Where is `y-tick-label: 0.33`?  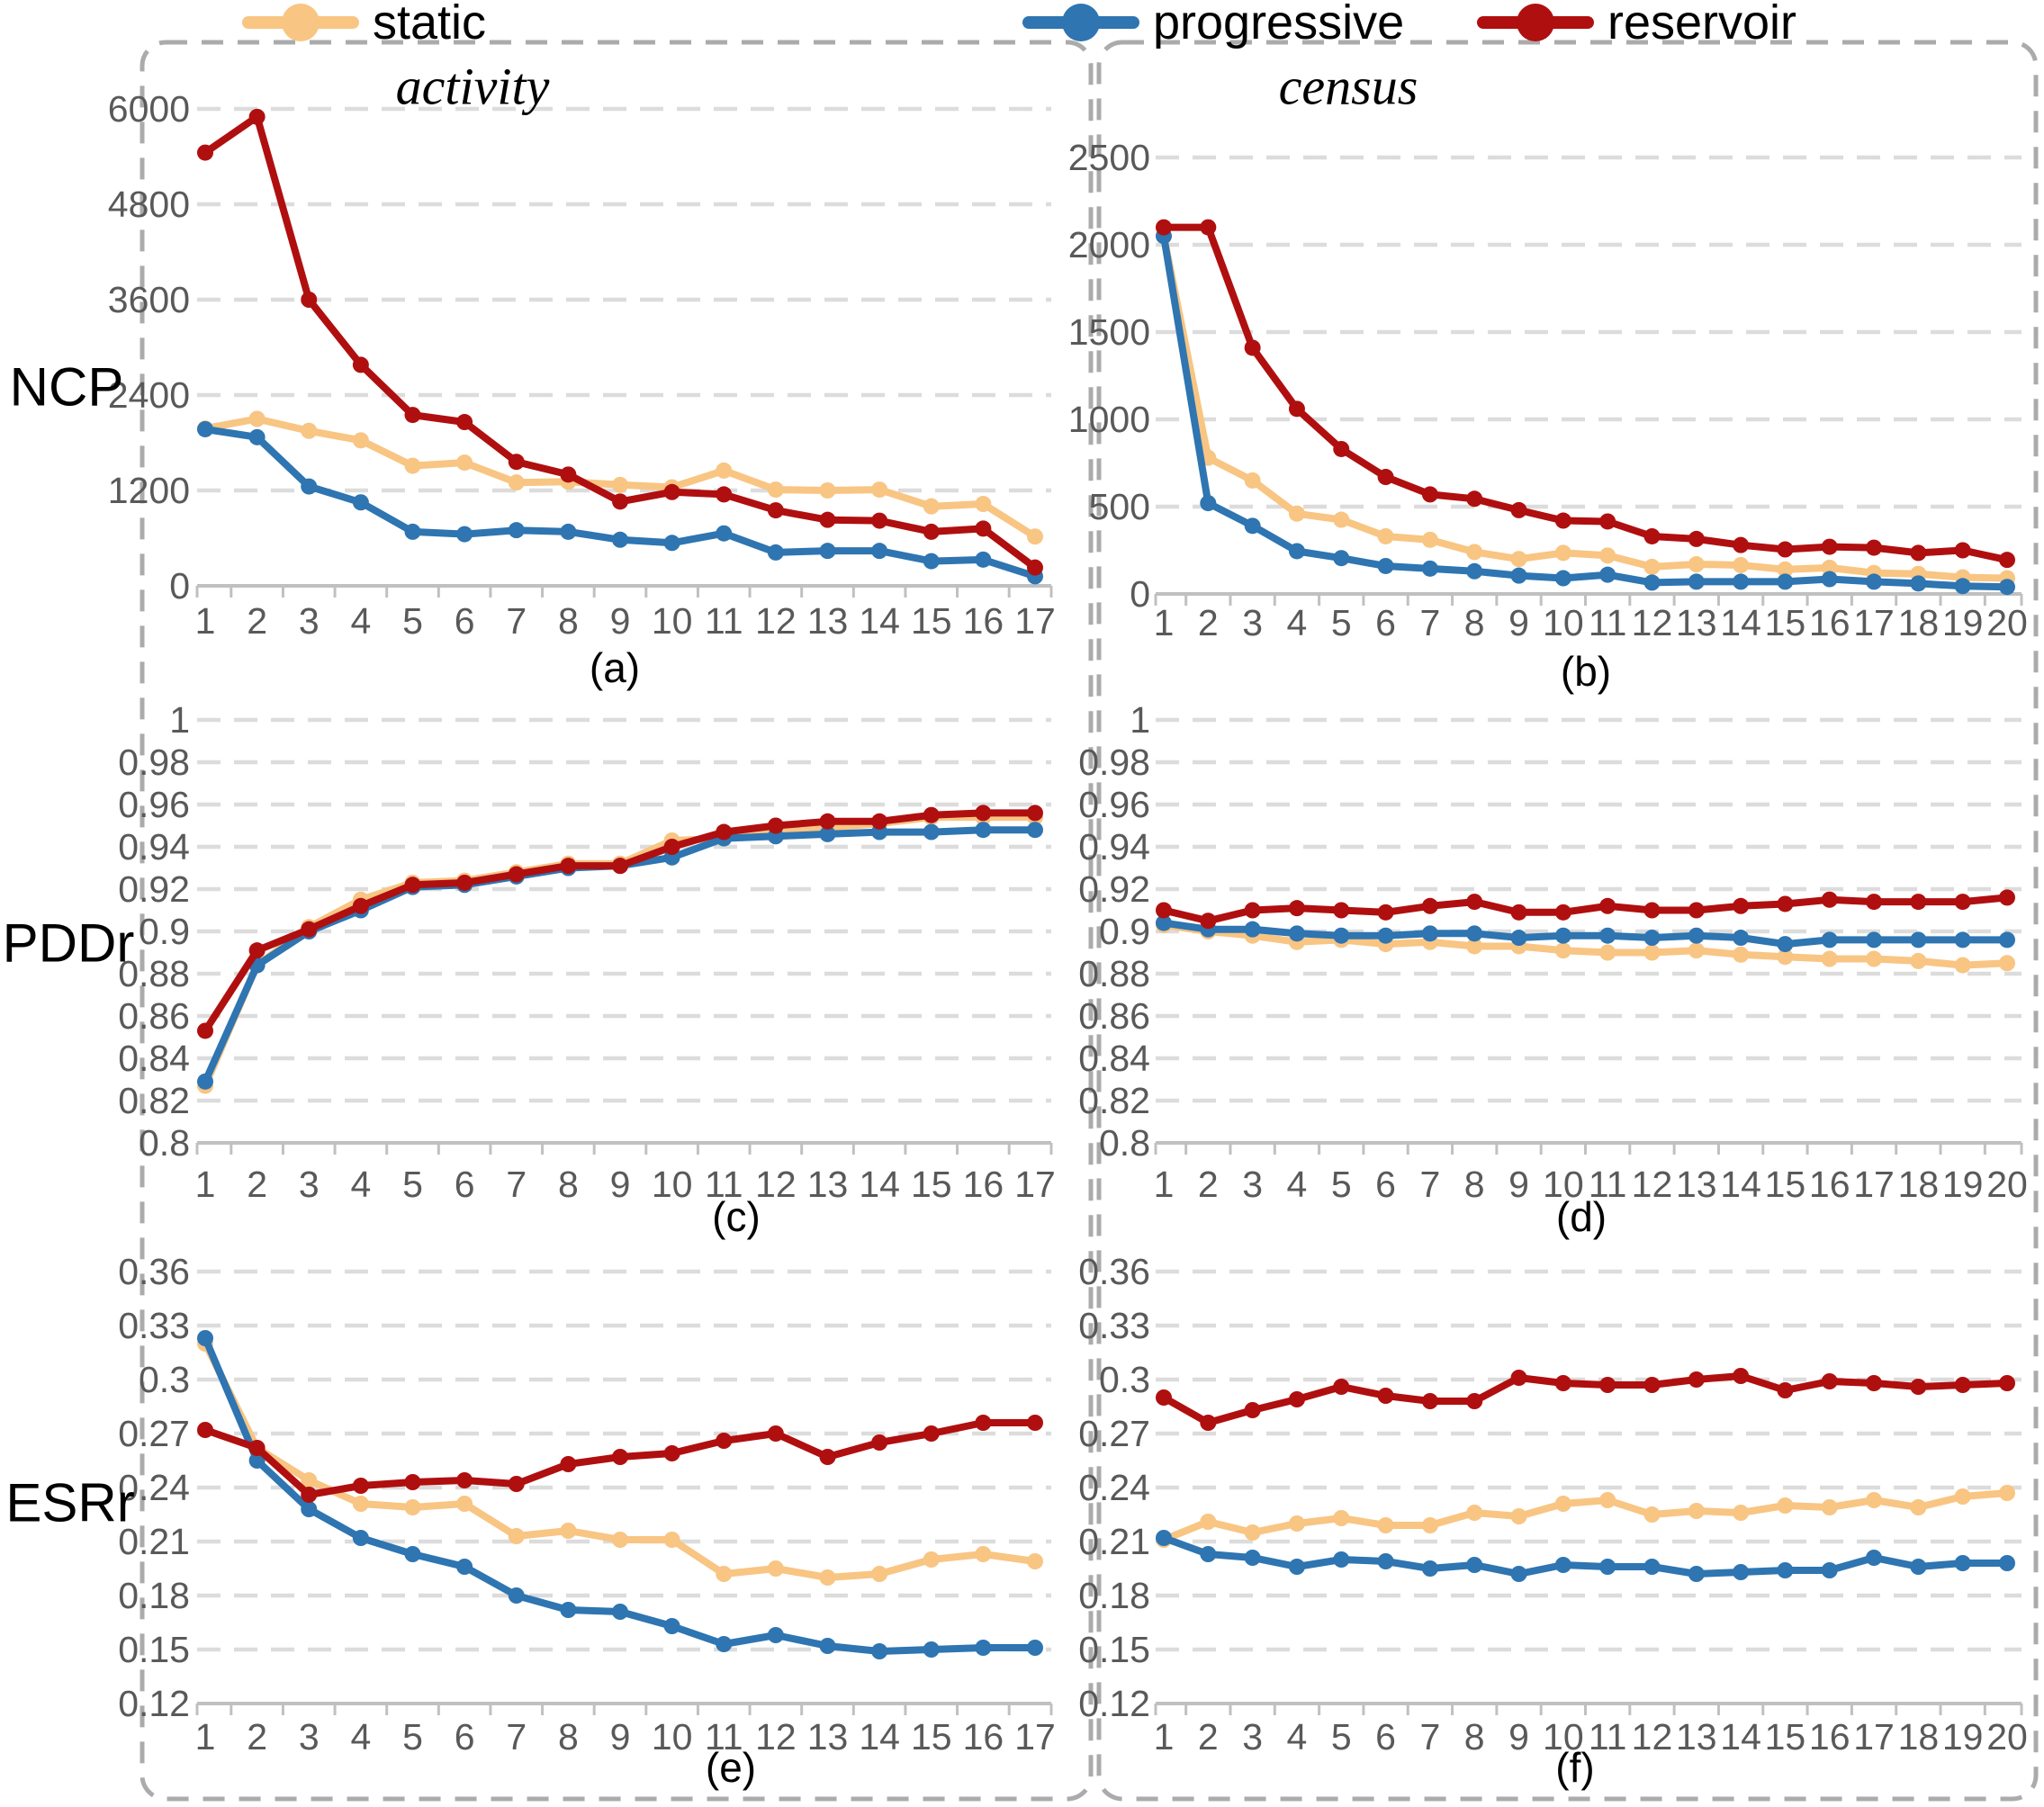
y-tick-label: 0.33 is located at coordinates (154, 1325).